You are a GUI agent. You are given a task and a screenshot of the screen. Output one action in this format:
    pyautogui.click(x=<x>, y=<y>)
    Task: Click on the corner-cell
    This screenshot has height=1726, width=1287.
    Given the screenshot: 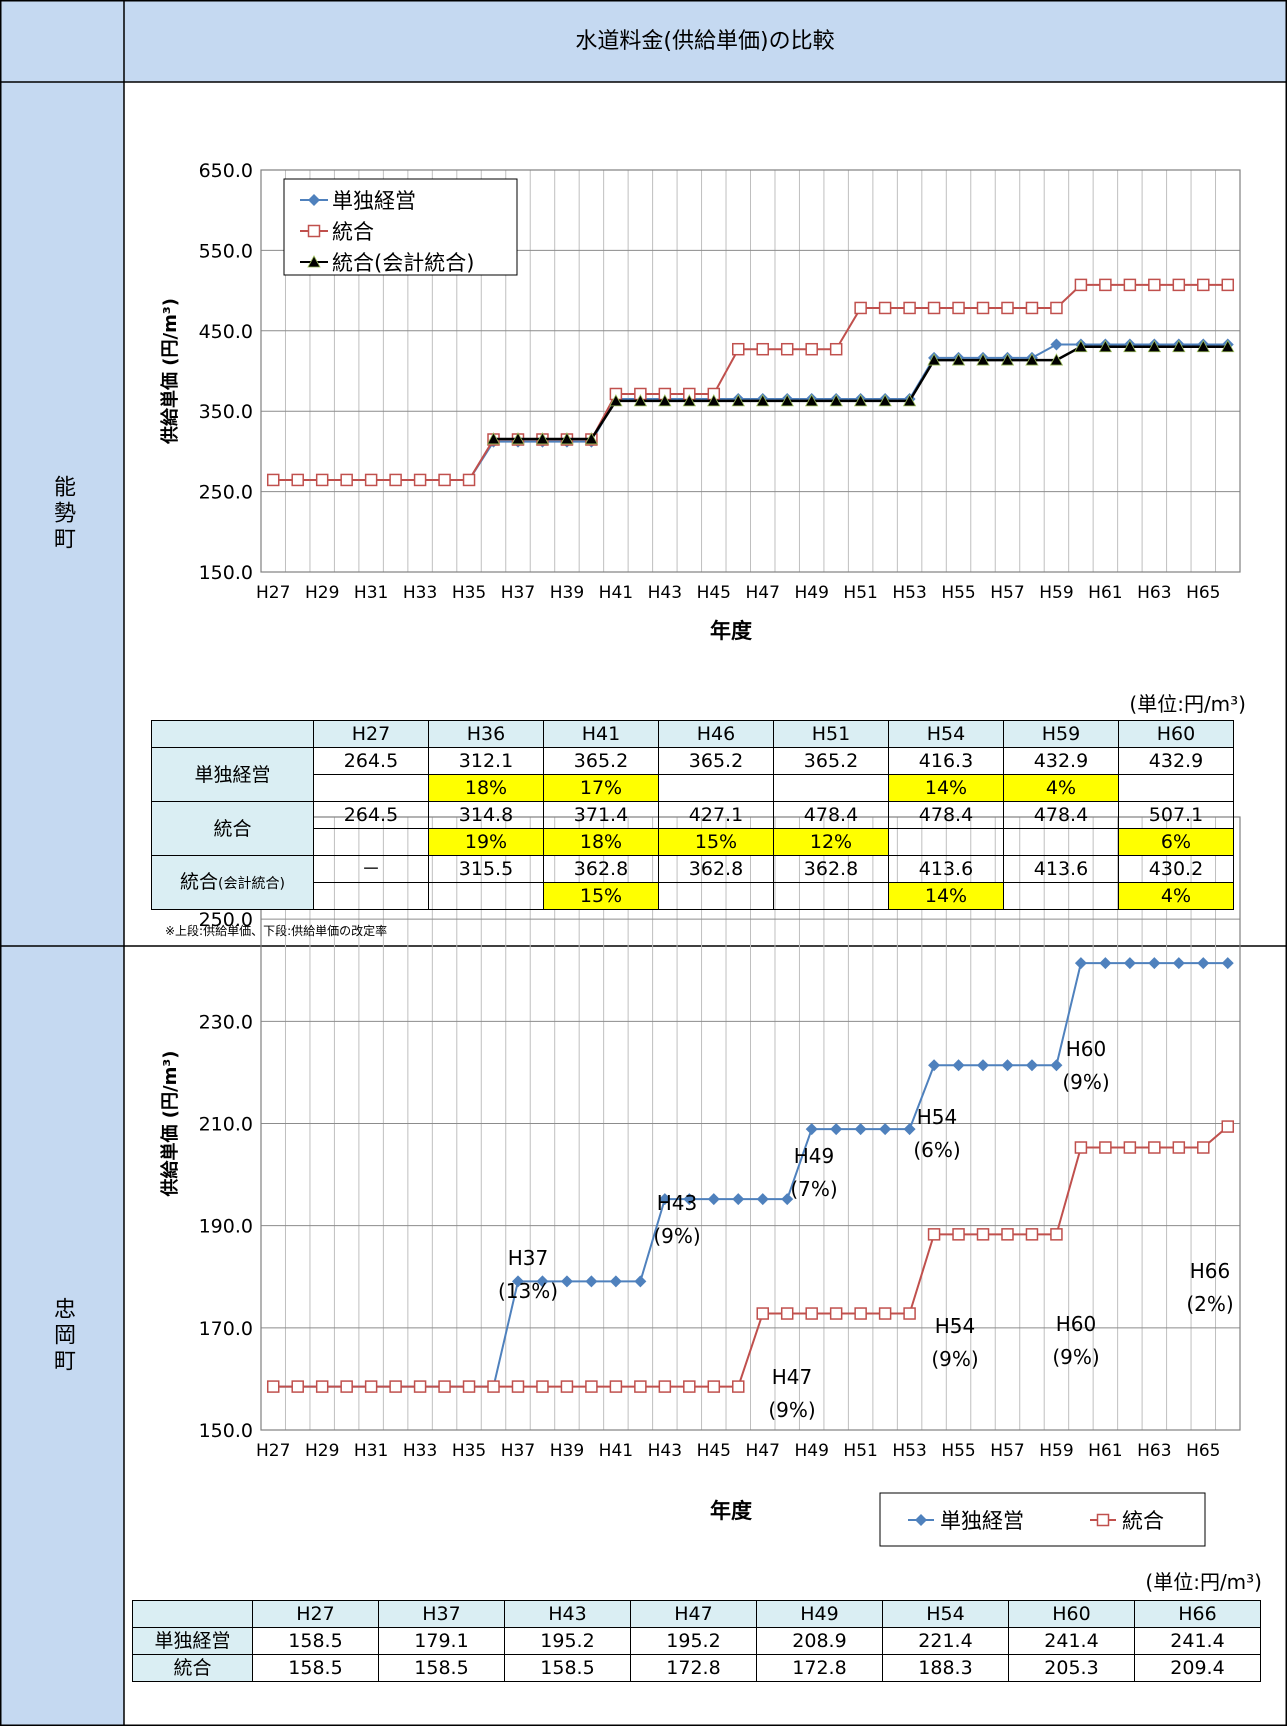 What is the action you would take?
    pyautogui.click(x=192, y=1614)
    